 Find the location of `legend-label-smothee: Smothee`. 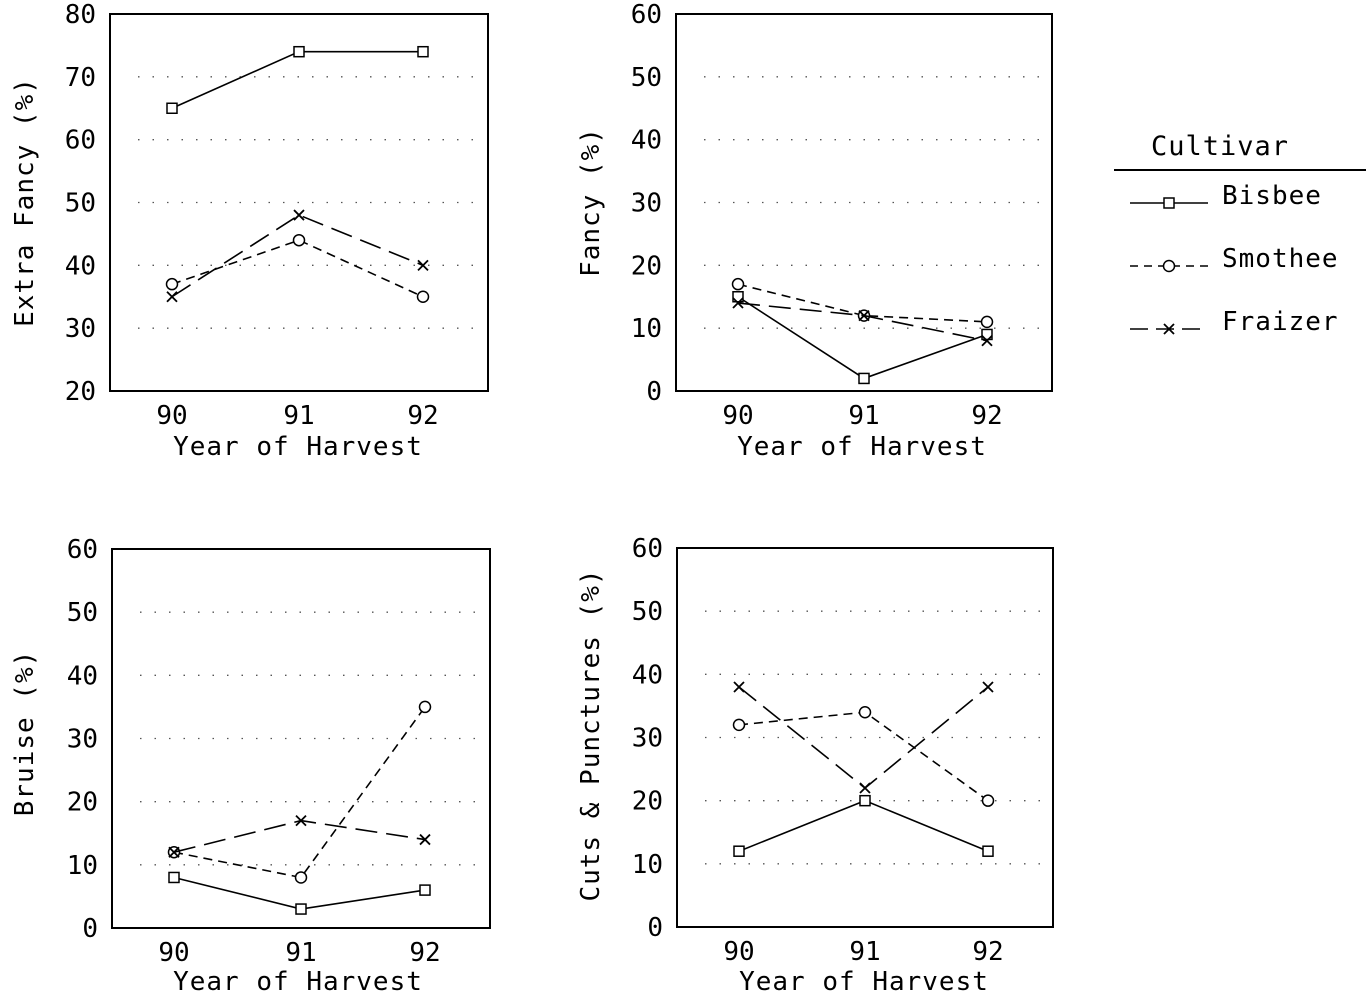

legend-label-smothee: Smothee is located at coordinates (1280, 259).